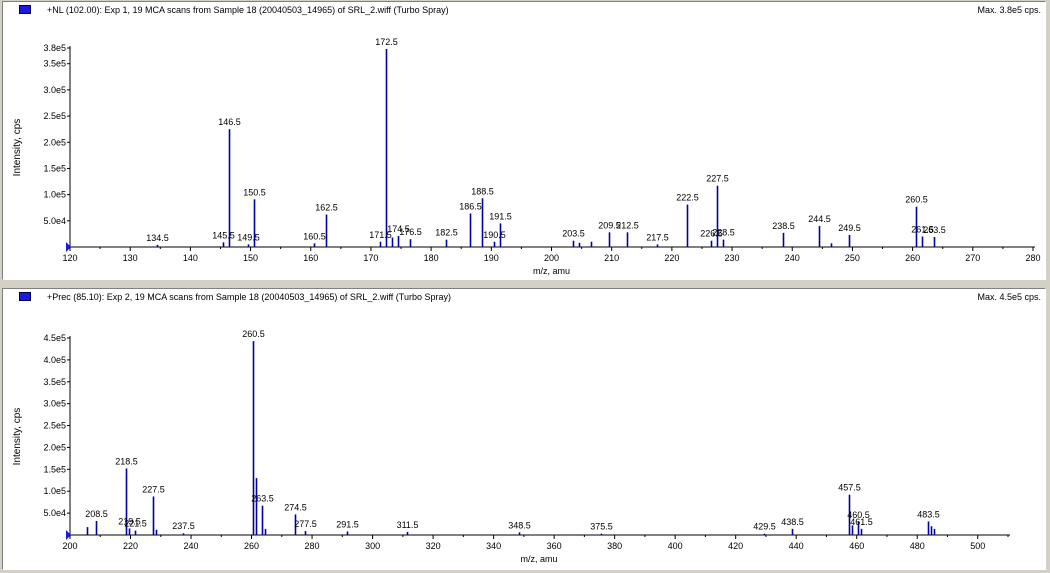  I want to click on max-intensity: Max. 4.5e5 cps., so click(1009, 297).